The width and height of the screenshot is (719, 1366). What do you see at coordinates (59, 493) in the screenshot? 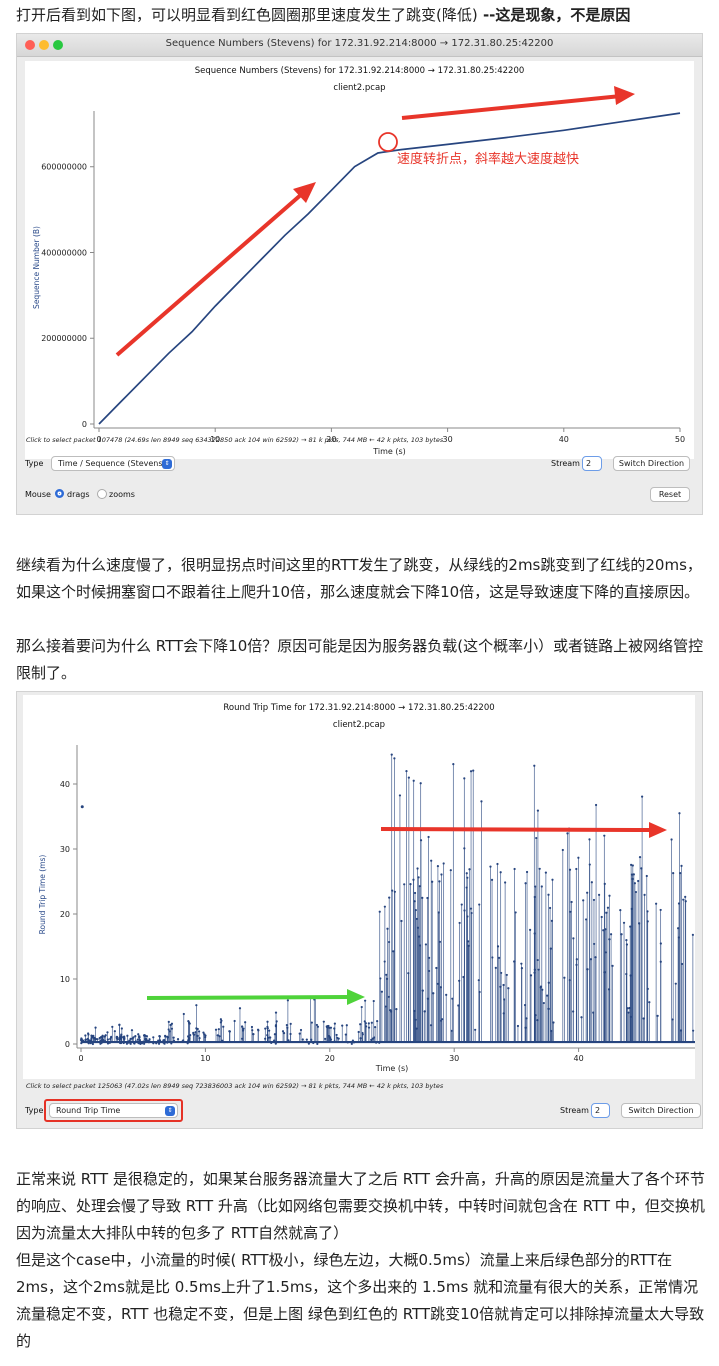
I see `drags-radio` at bounding box center [59, 493].